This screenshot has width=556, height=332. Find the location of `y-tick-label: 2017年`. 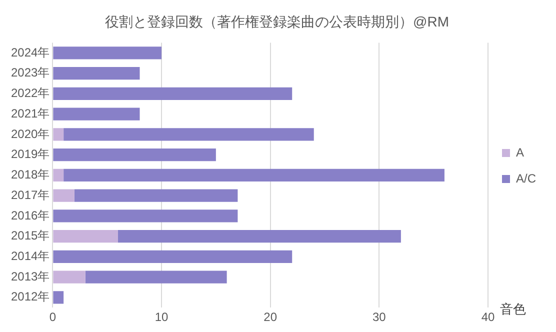

y-tick-label: 2017年 is located at coordinates (30, 195).